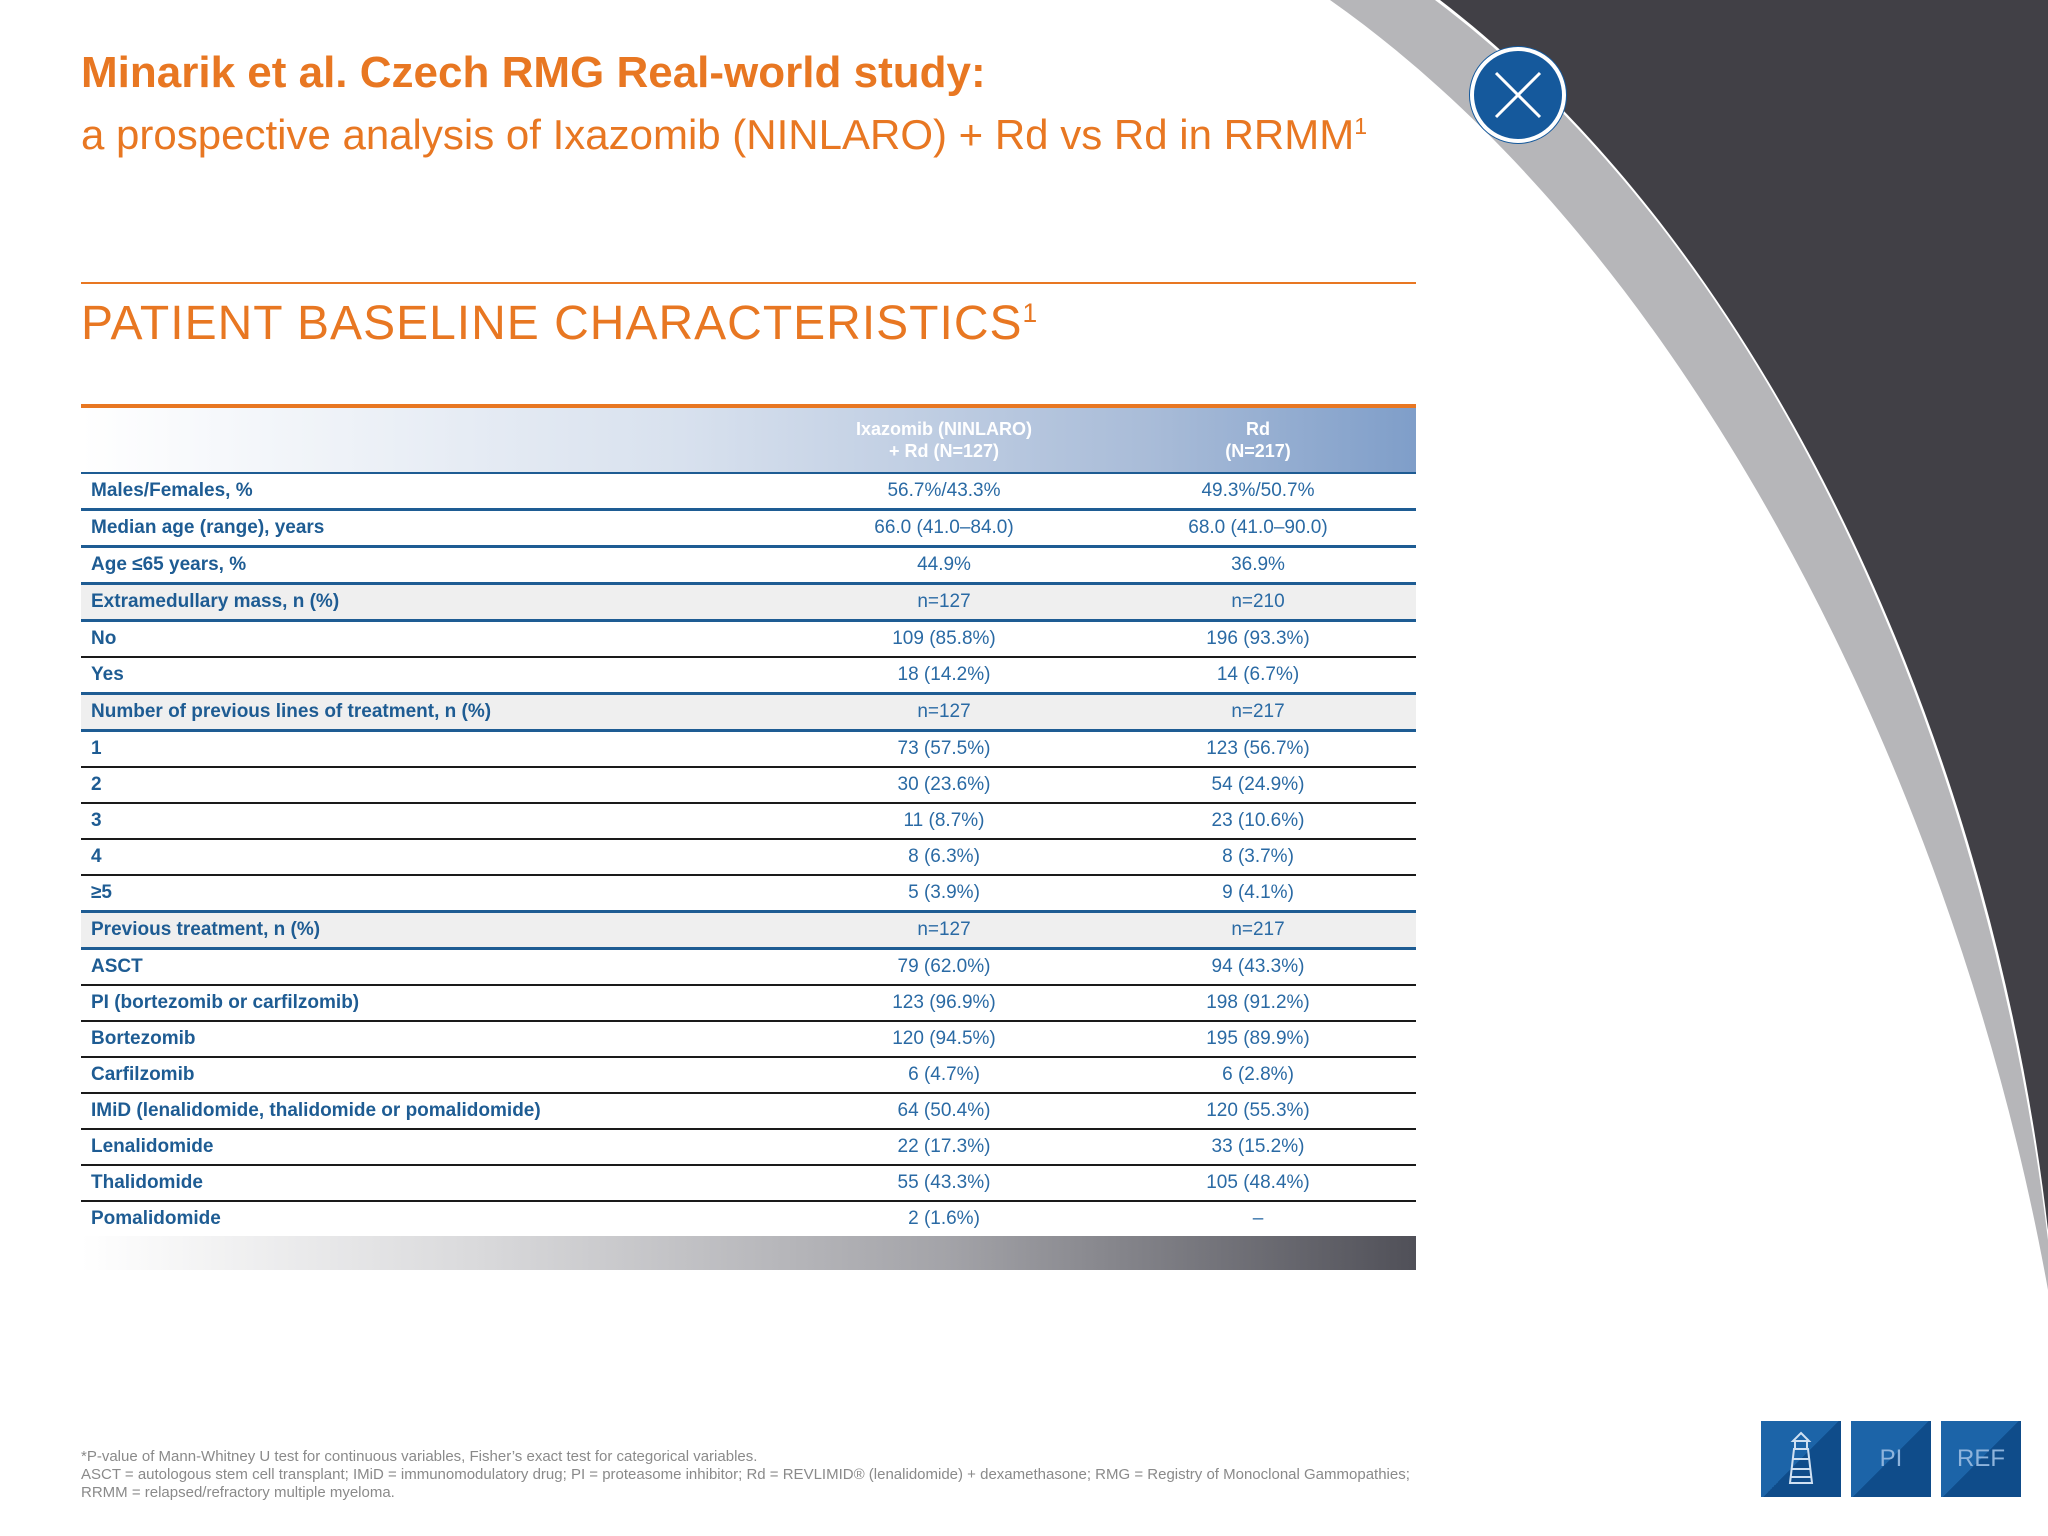  Describe the element at coordinates (748, 566) in the screenshot. I see `table-row: Age ≤65 years, % 44.9% 36.9%` at that location.